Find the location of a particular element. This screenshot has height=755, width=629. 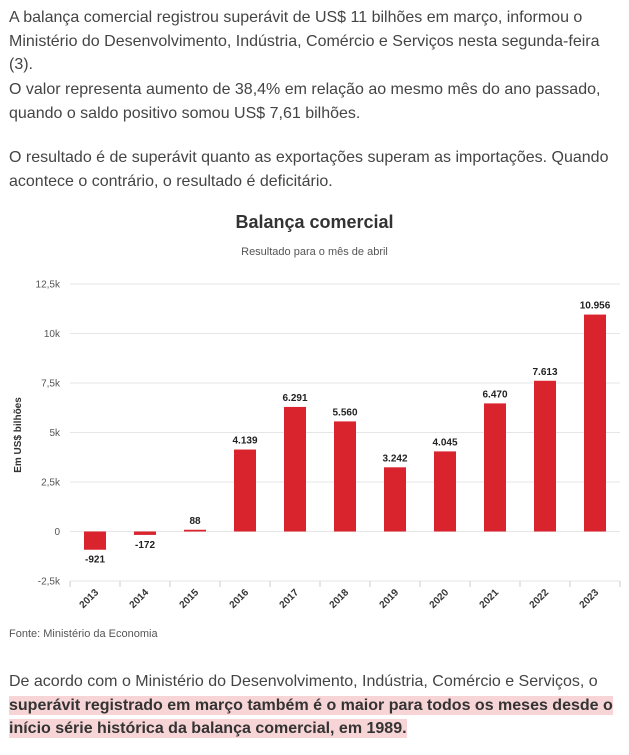

bar-2019 is located at coordinates (395, 499).